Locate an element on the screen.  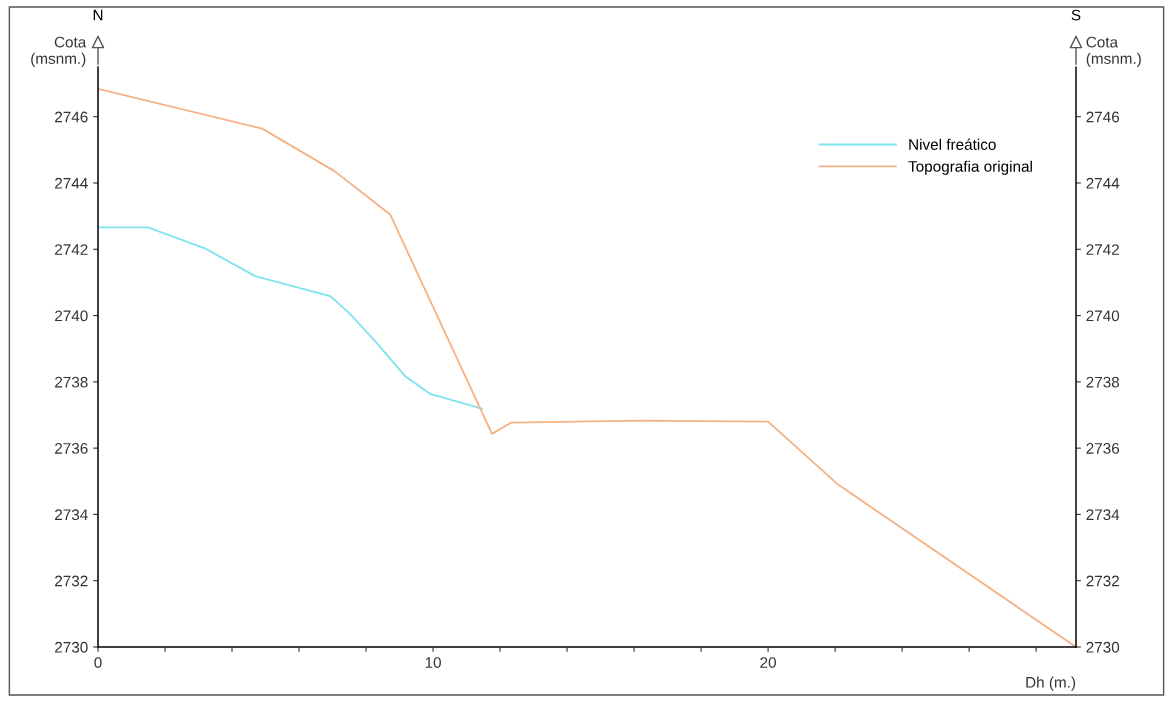
x-tick-label: 20 is located at coordinates (768, 662).